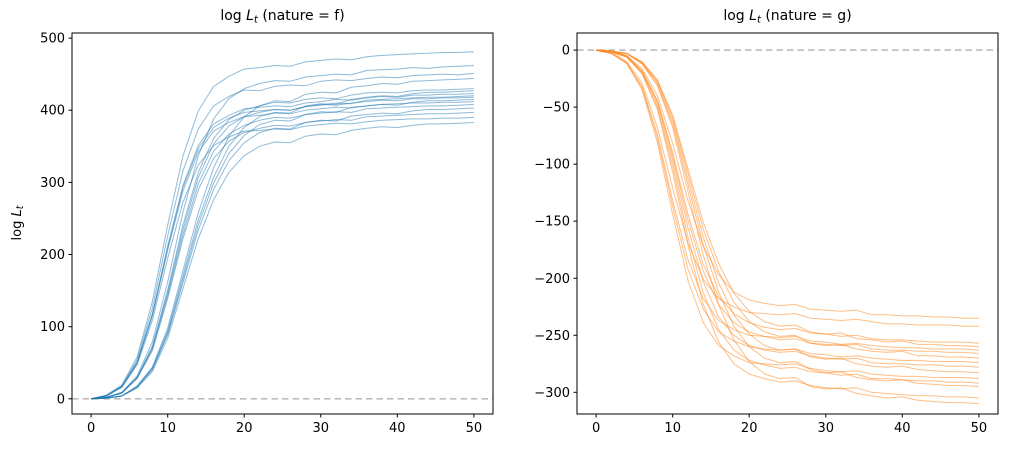 Image resolution: width=1009 pixels, height=451 pixels. I want to click on y-tick-label: −50, so click(556, 108).